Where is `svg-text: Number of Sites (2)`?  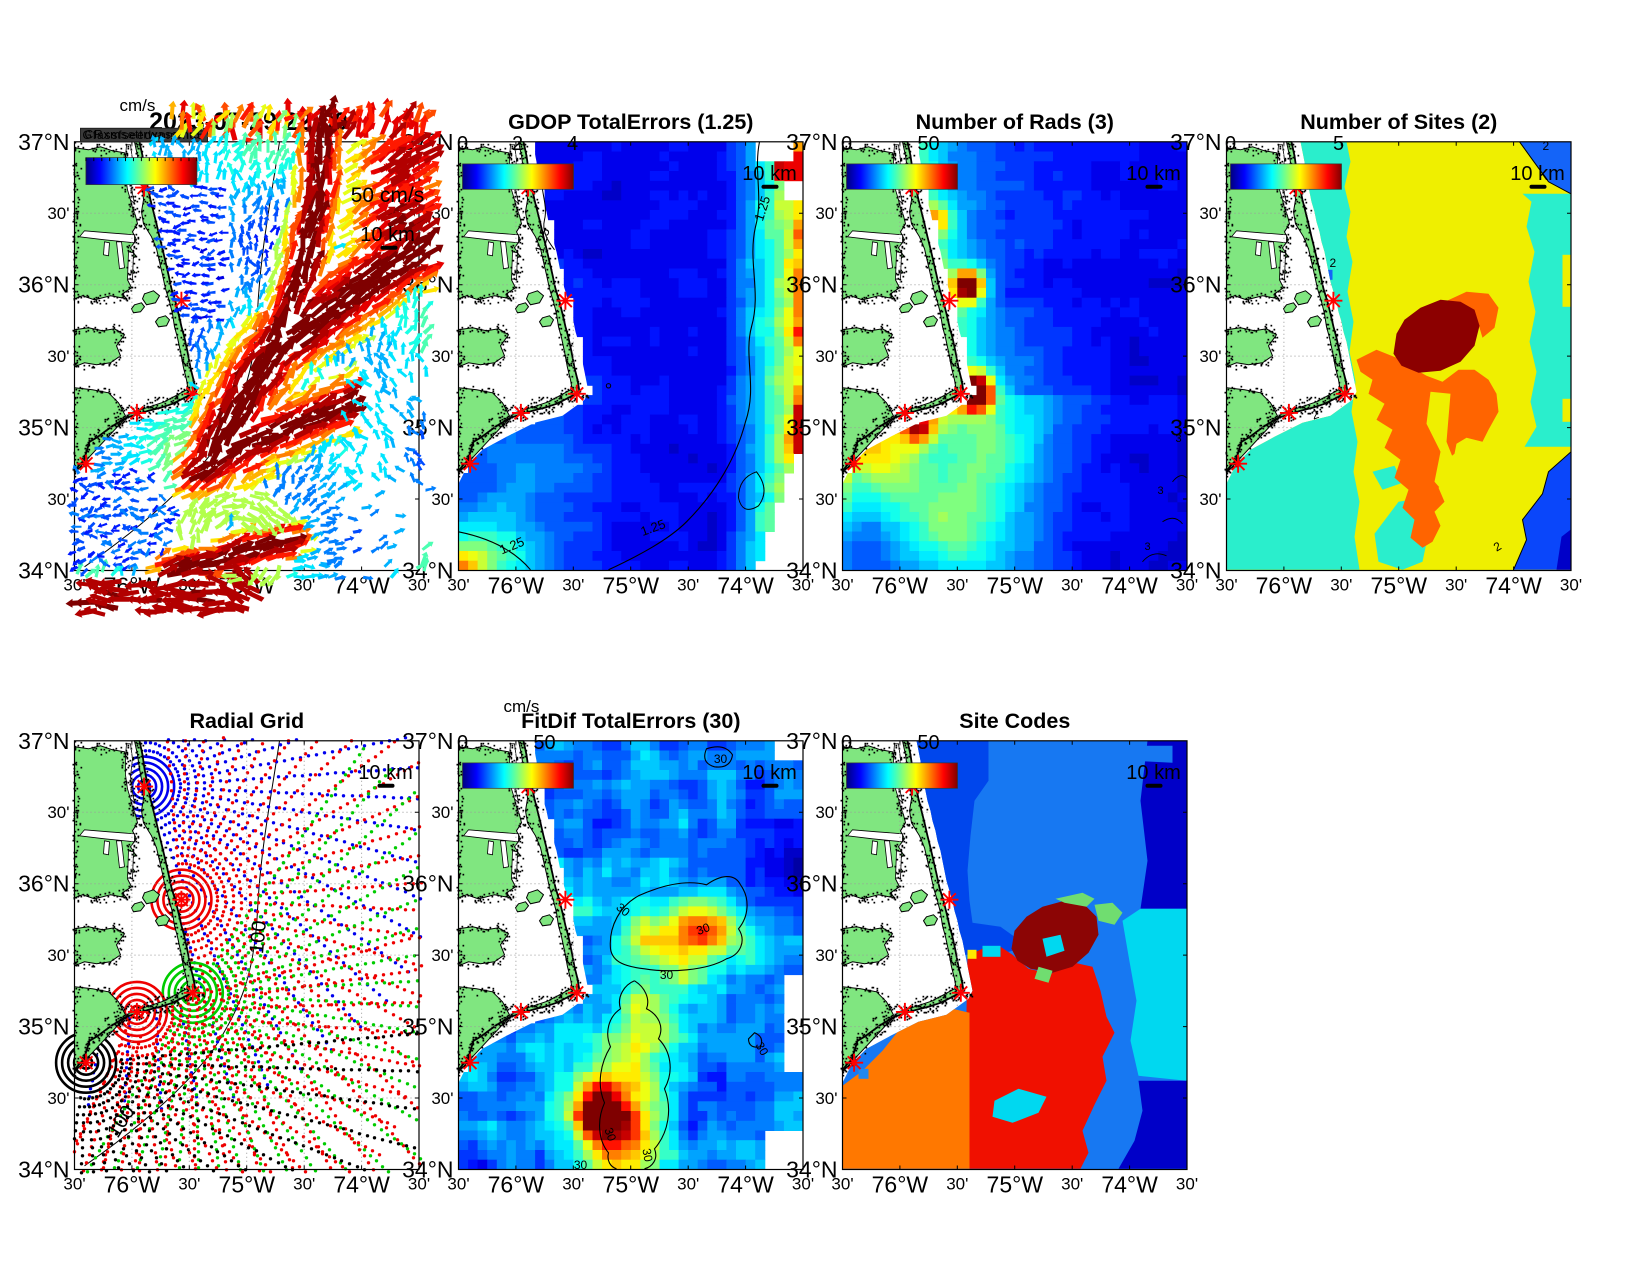
svg-text: Number of Sites (2) is located at coordinates (1398, 122).